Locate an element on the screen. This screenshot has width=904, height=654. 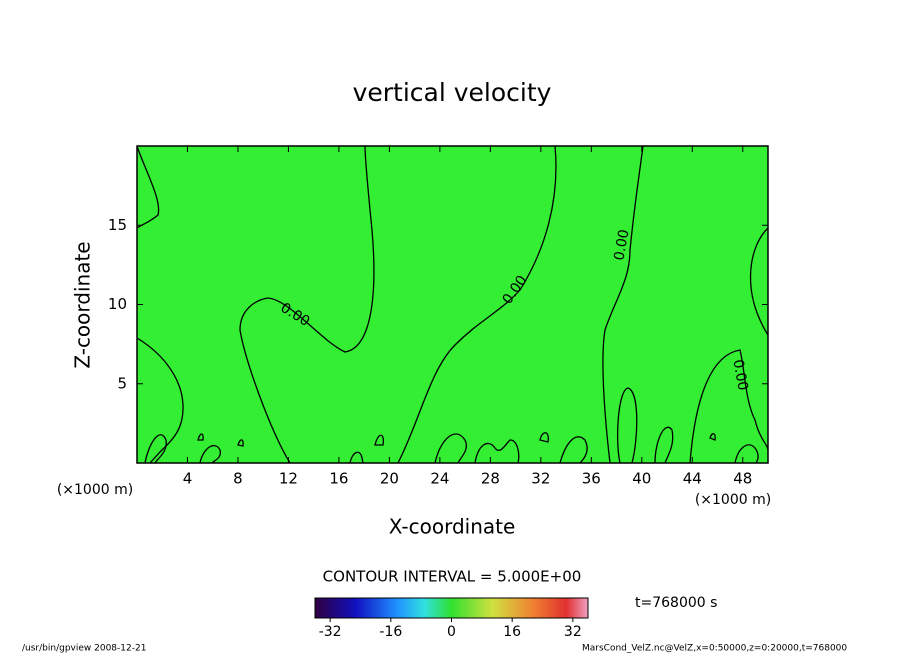
x-tick-label: 28 is located at coordinates (490, 479).